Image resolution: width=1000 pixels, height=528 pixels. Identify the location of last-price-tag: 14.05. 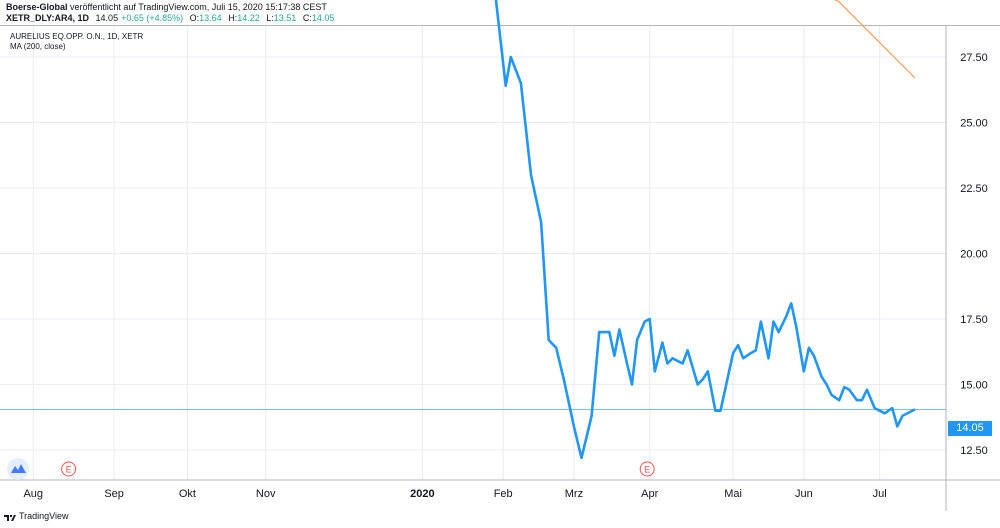
(970, 428).